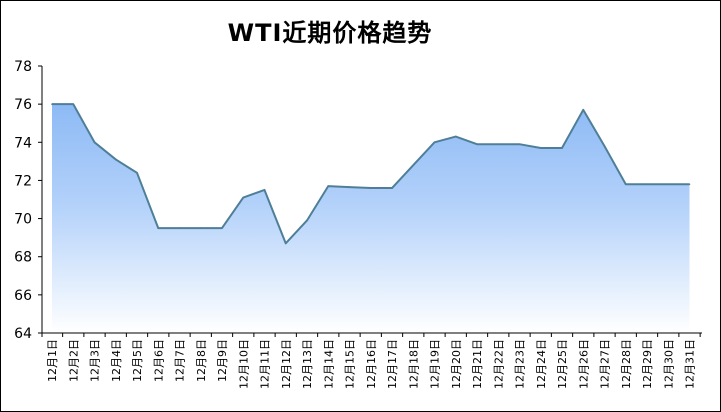 Image resolution: width=721 pixels, height=412 pixels. I want to click on x-tick-label: 12月23日, so click(520, 364).